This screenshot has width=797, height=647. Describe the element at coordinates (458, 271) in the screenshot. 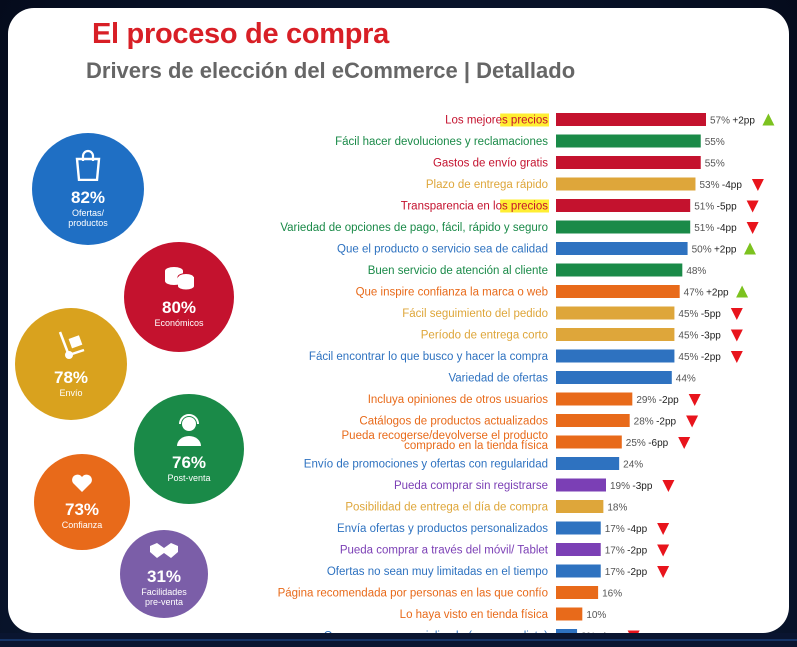

I see `bar-label: Buen servicio de atención al cliente` at that location.